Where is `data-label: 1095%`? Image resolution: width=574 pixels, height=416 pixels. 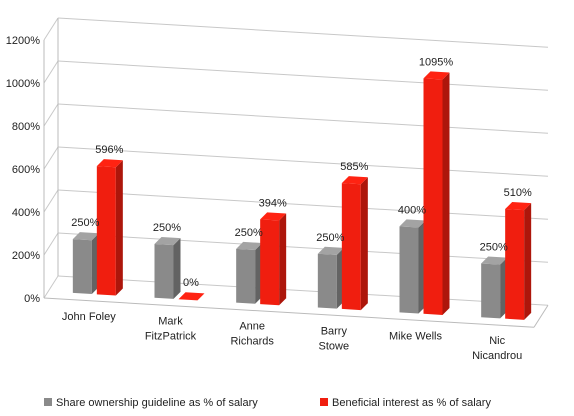
data-label: 1095% is located at coordinates (436, 62).